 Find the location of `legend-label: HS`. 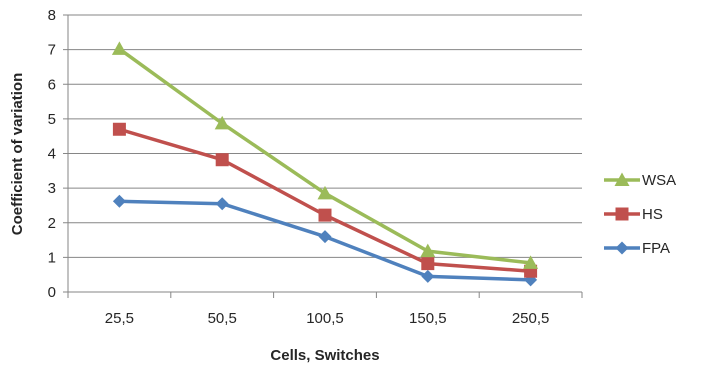

legend-label: HS is located at coordinates (652, 214).